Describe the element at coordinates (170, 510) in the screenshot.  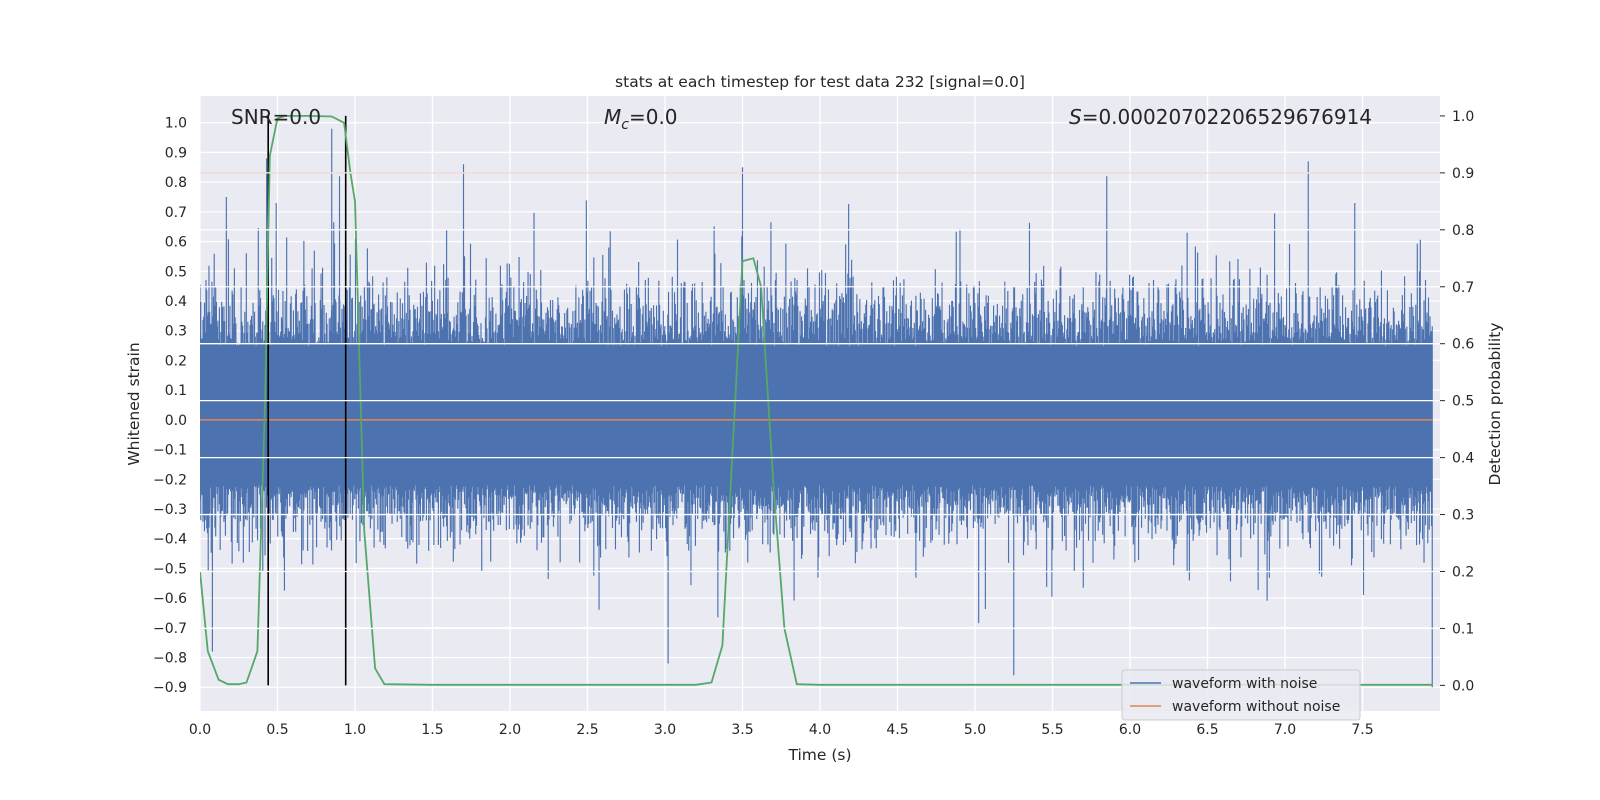
I see `y-left-tick-label: −0.3` at that location.